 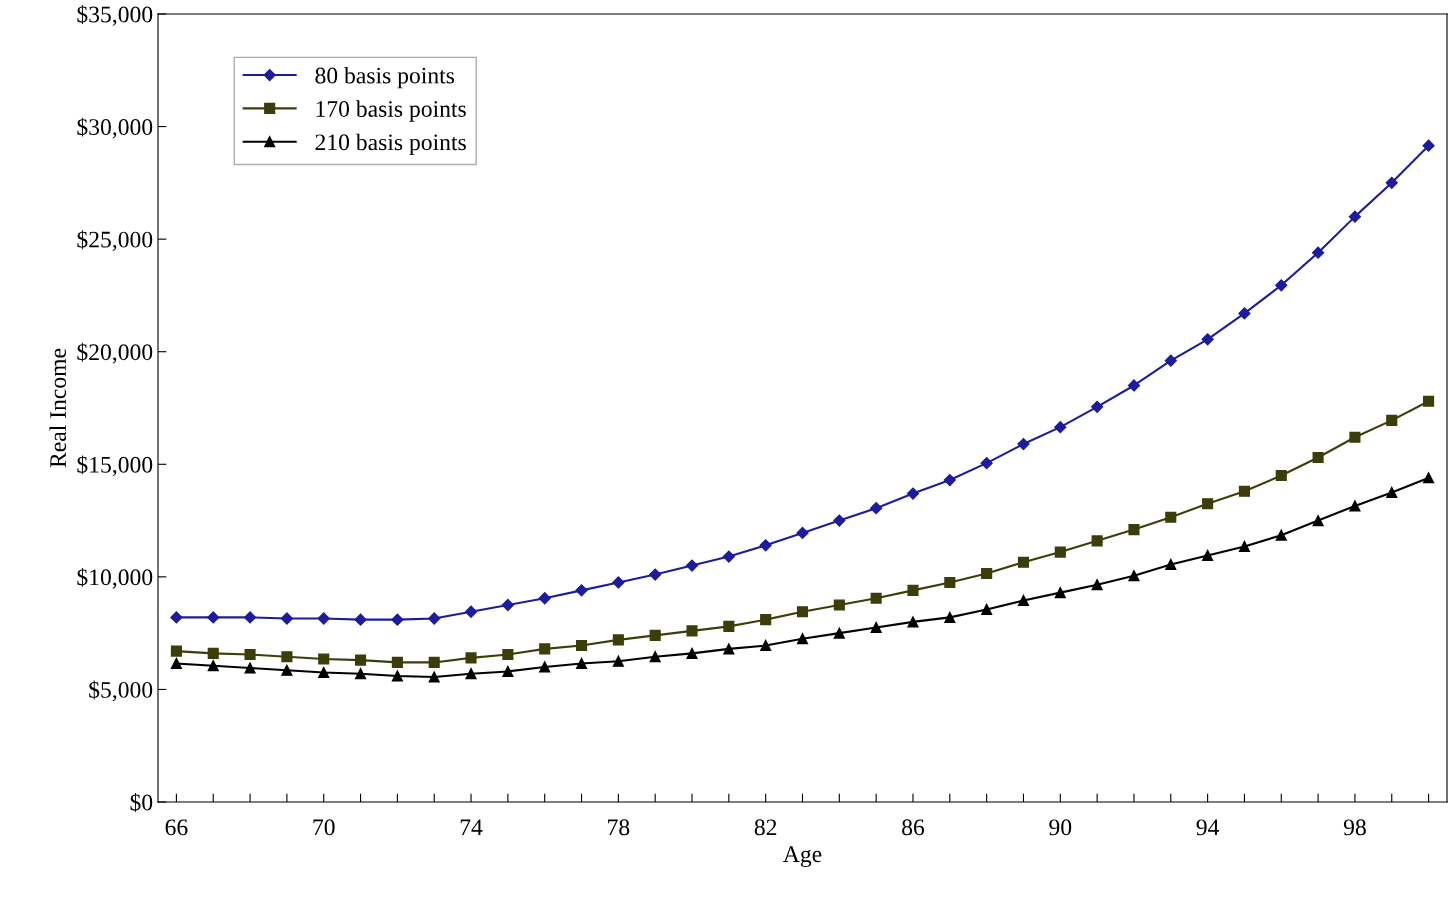 I want to click on y-tick-label: $35,000, so click(x=115, y=15).